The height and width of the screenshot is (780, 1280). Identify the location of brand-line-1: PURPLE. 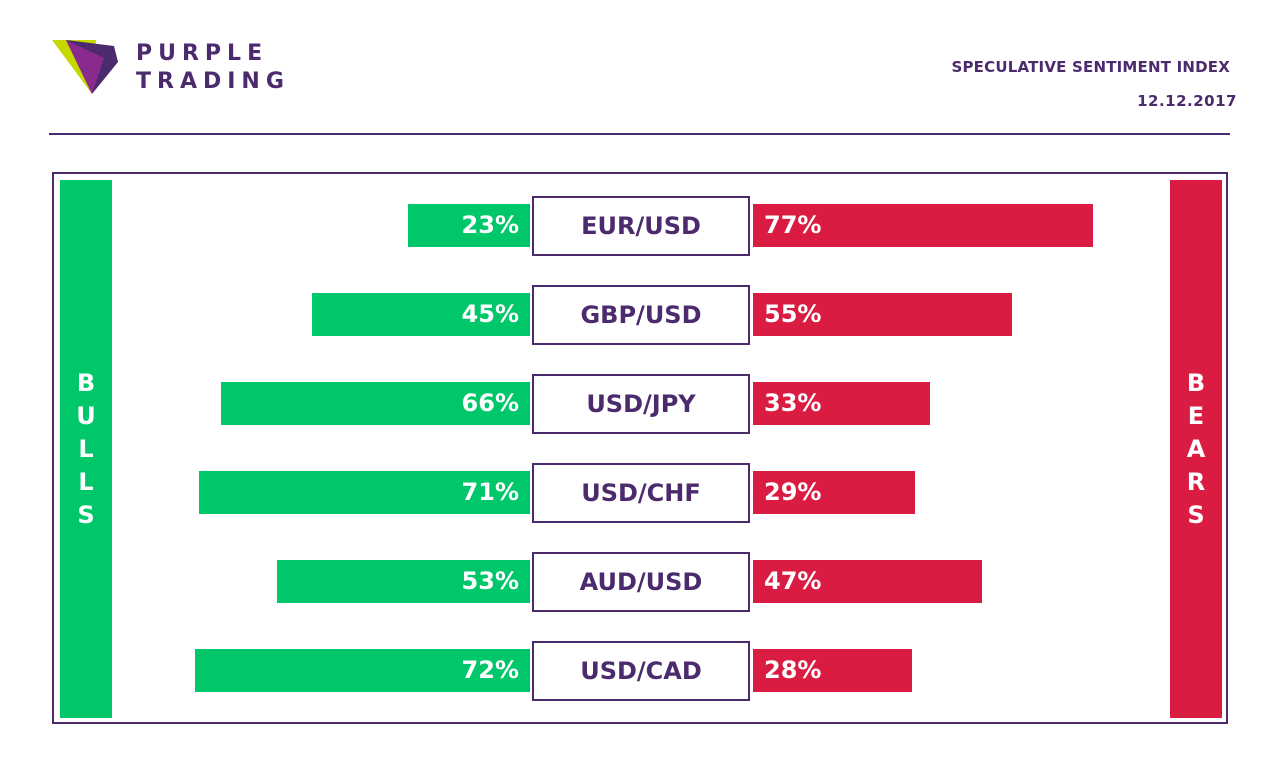
(202, 53).